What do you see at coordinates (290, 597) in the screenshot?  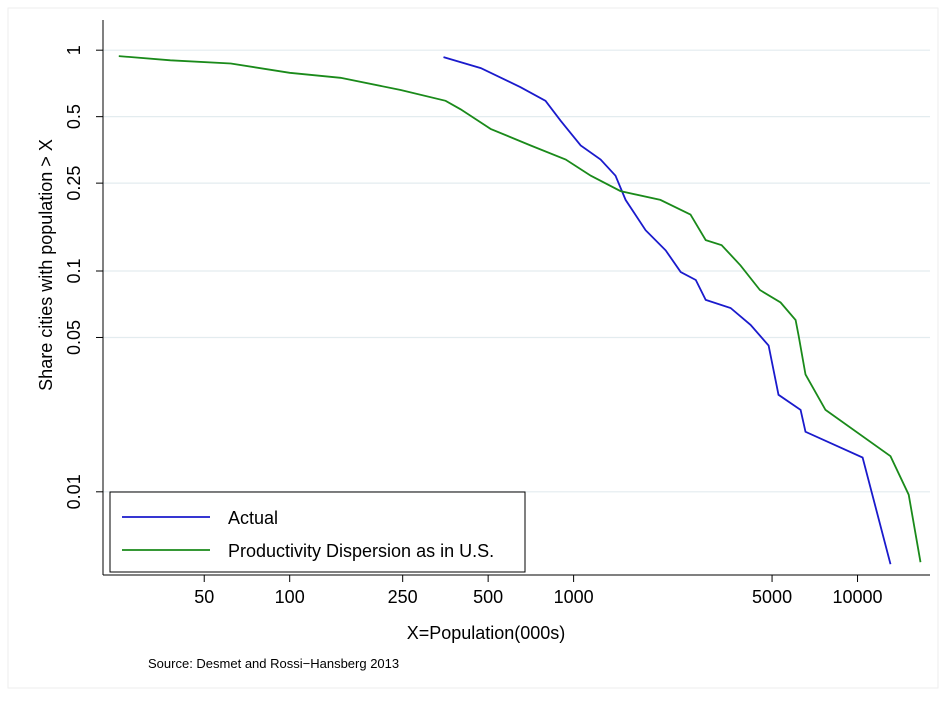 I see `x-tick-label: 100` at bounding box center [290, 597].